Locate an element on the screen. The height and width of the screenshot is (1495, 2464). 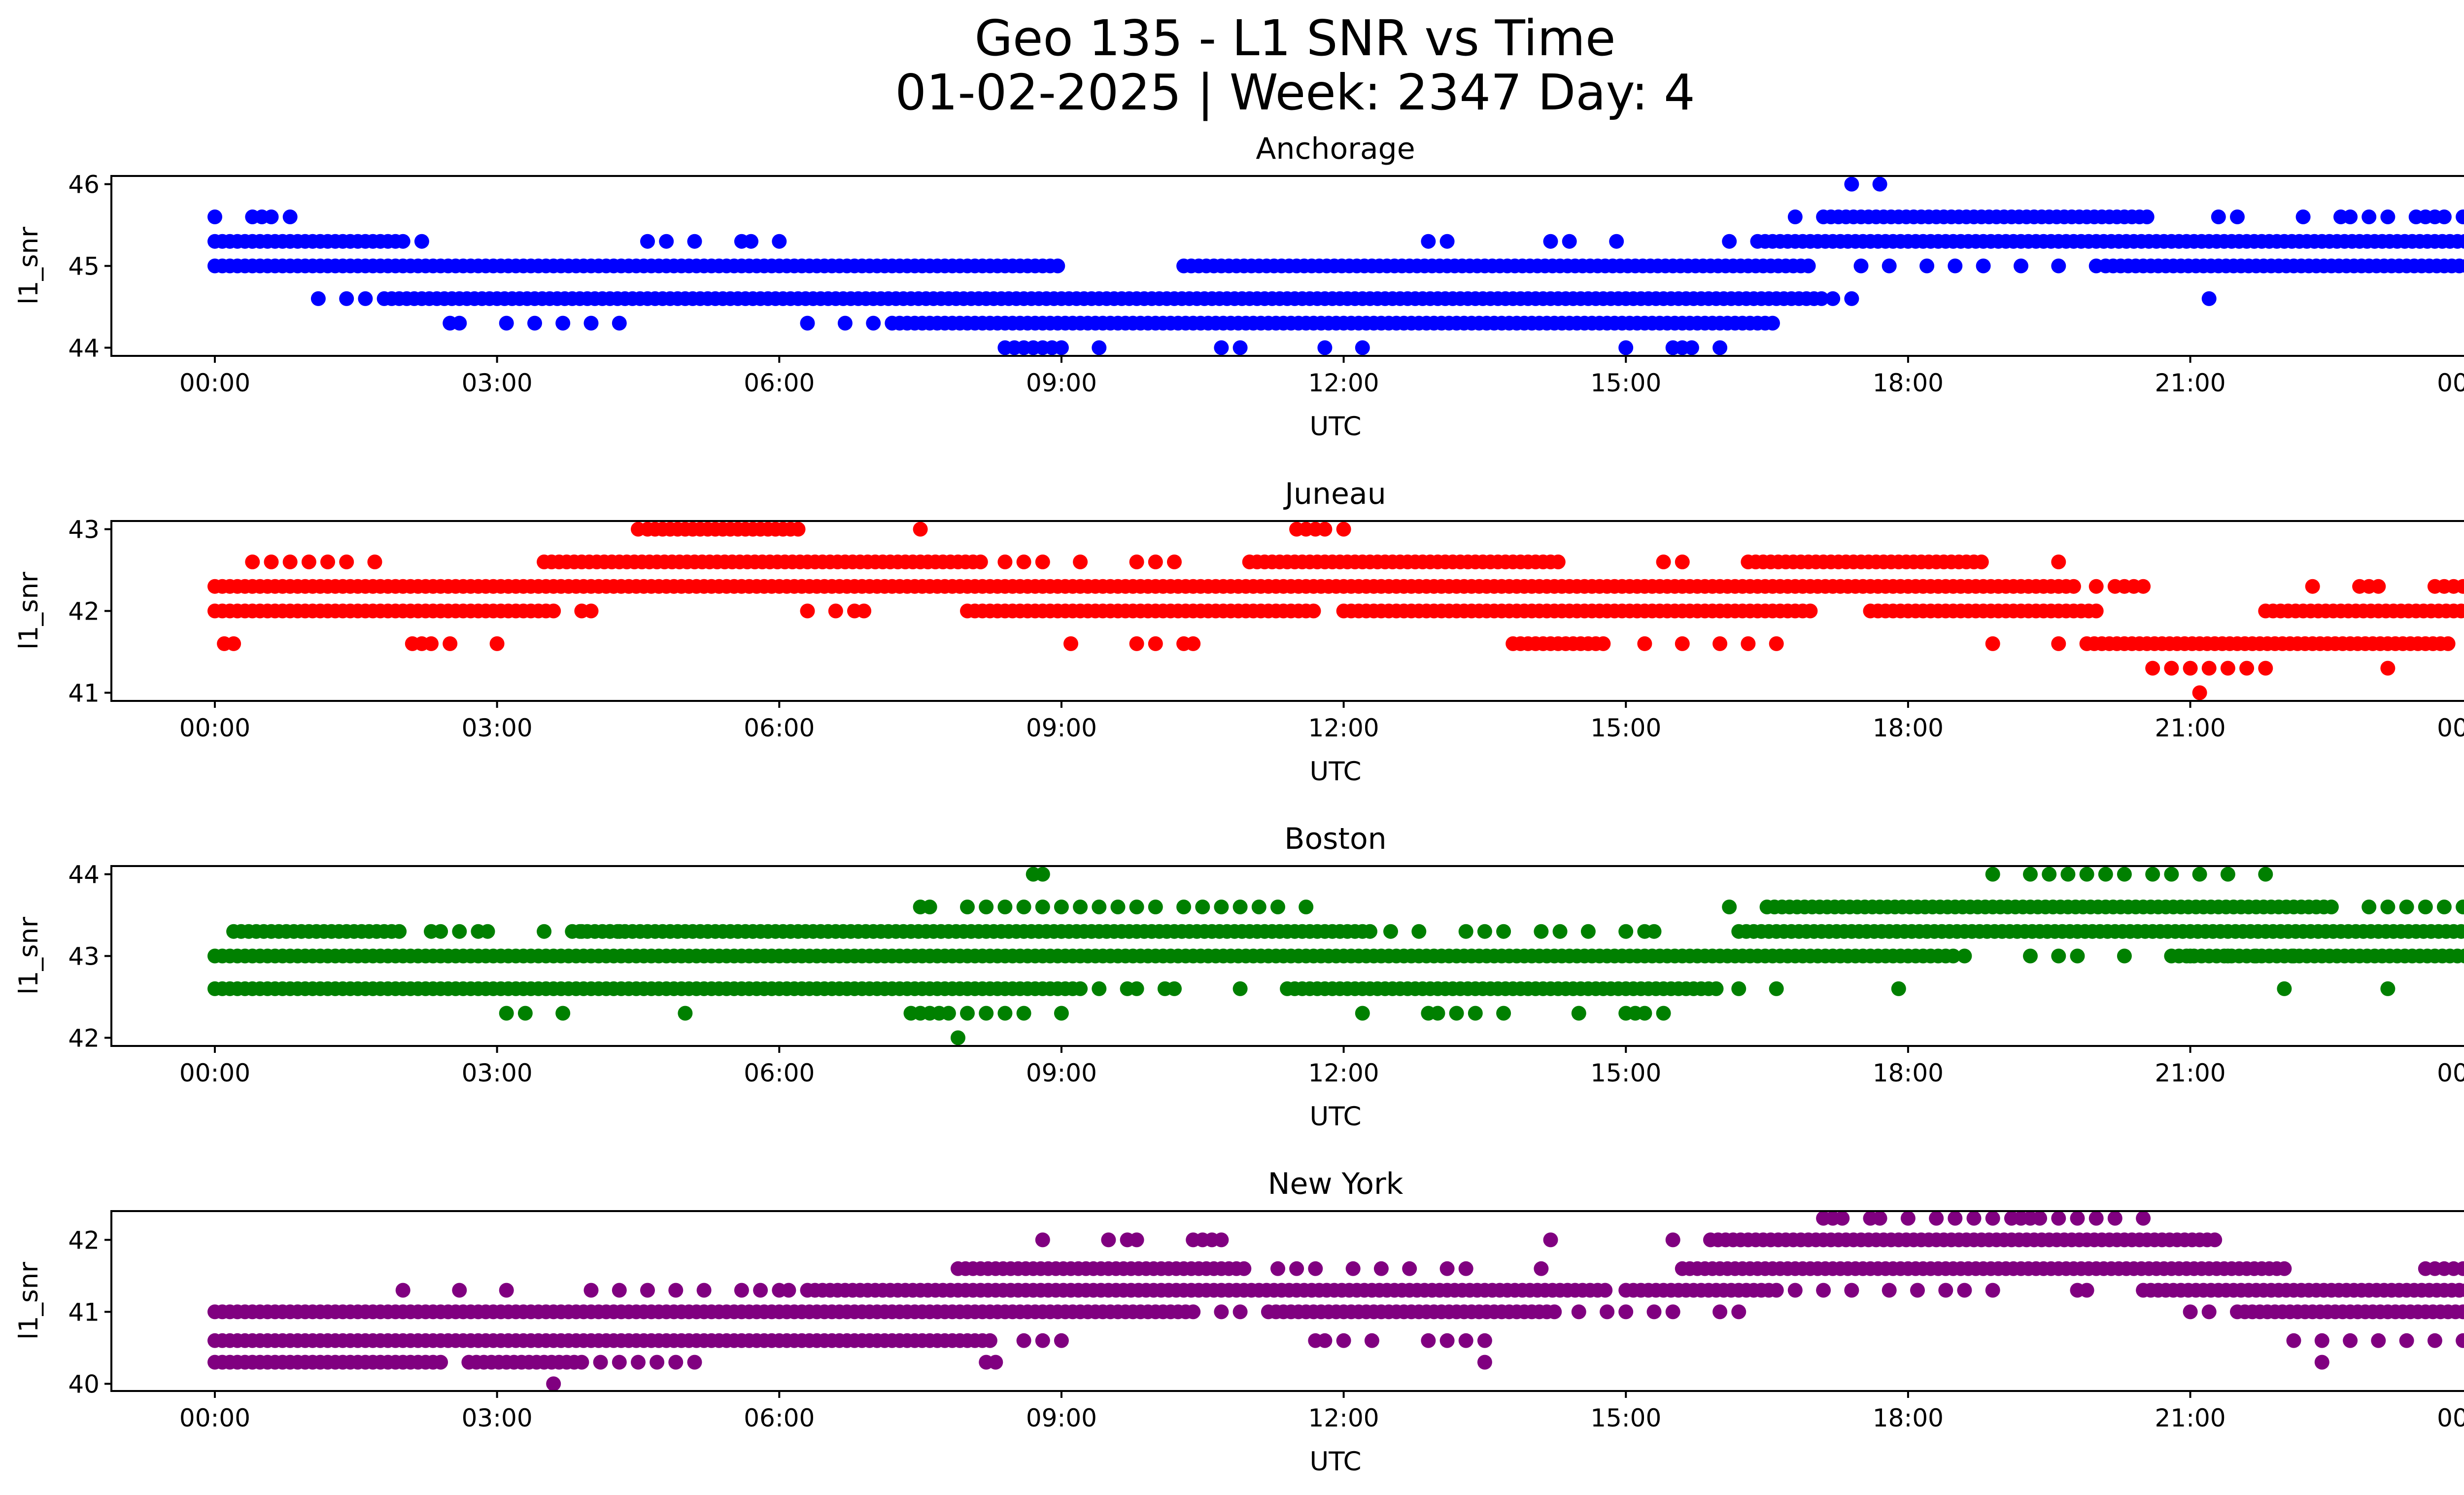
x-tick-label: 00:00 is located at coordinates (2450, 383).